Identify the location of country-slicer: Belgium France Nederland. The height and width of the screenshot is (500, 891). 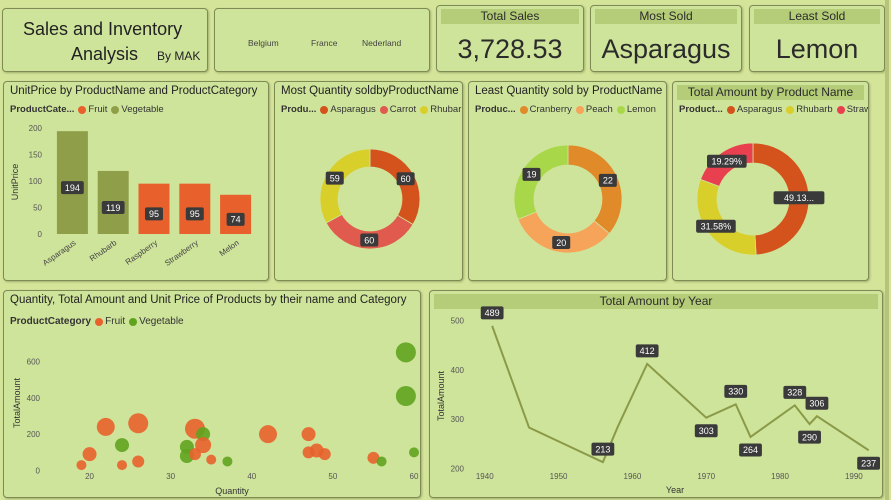
(322, 40).